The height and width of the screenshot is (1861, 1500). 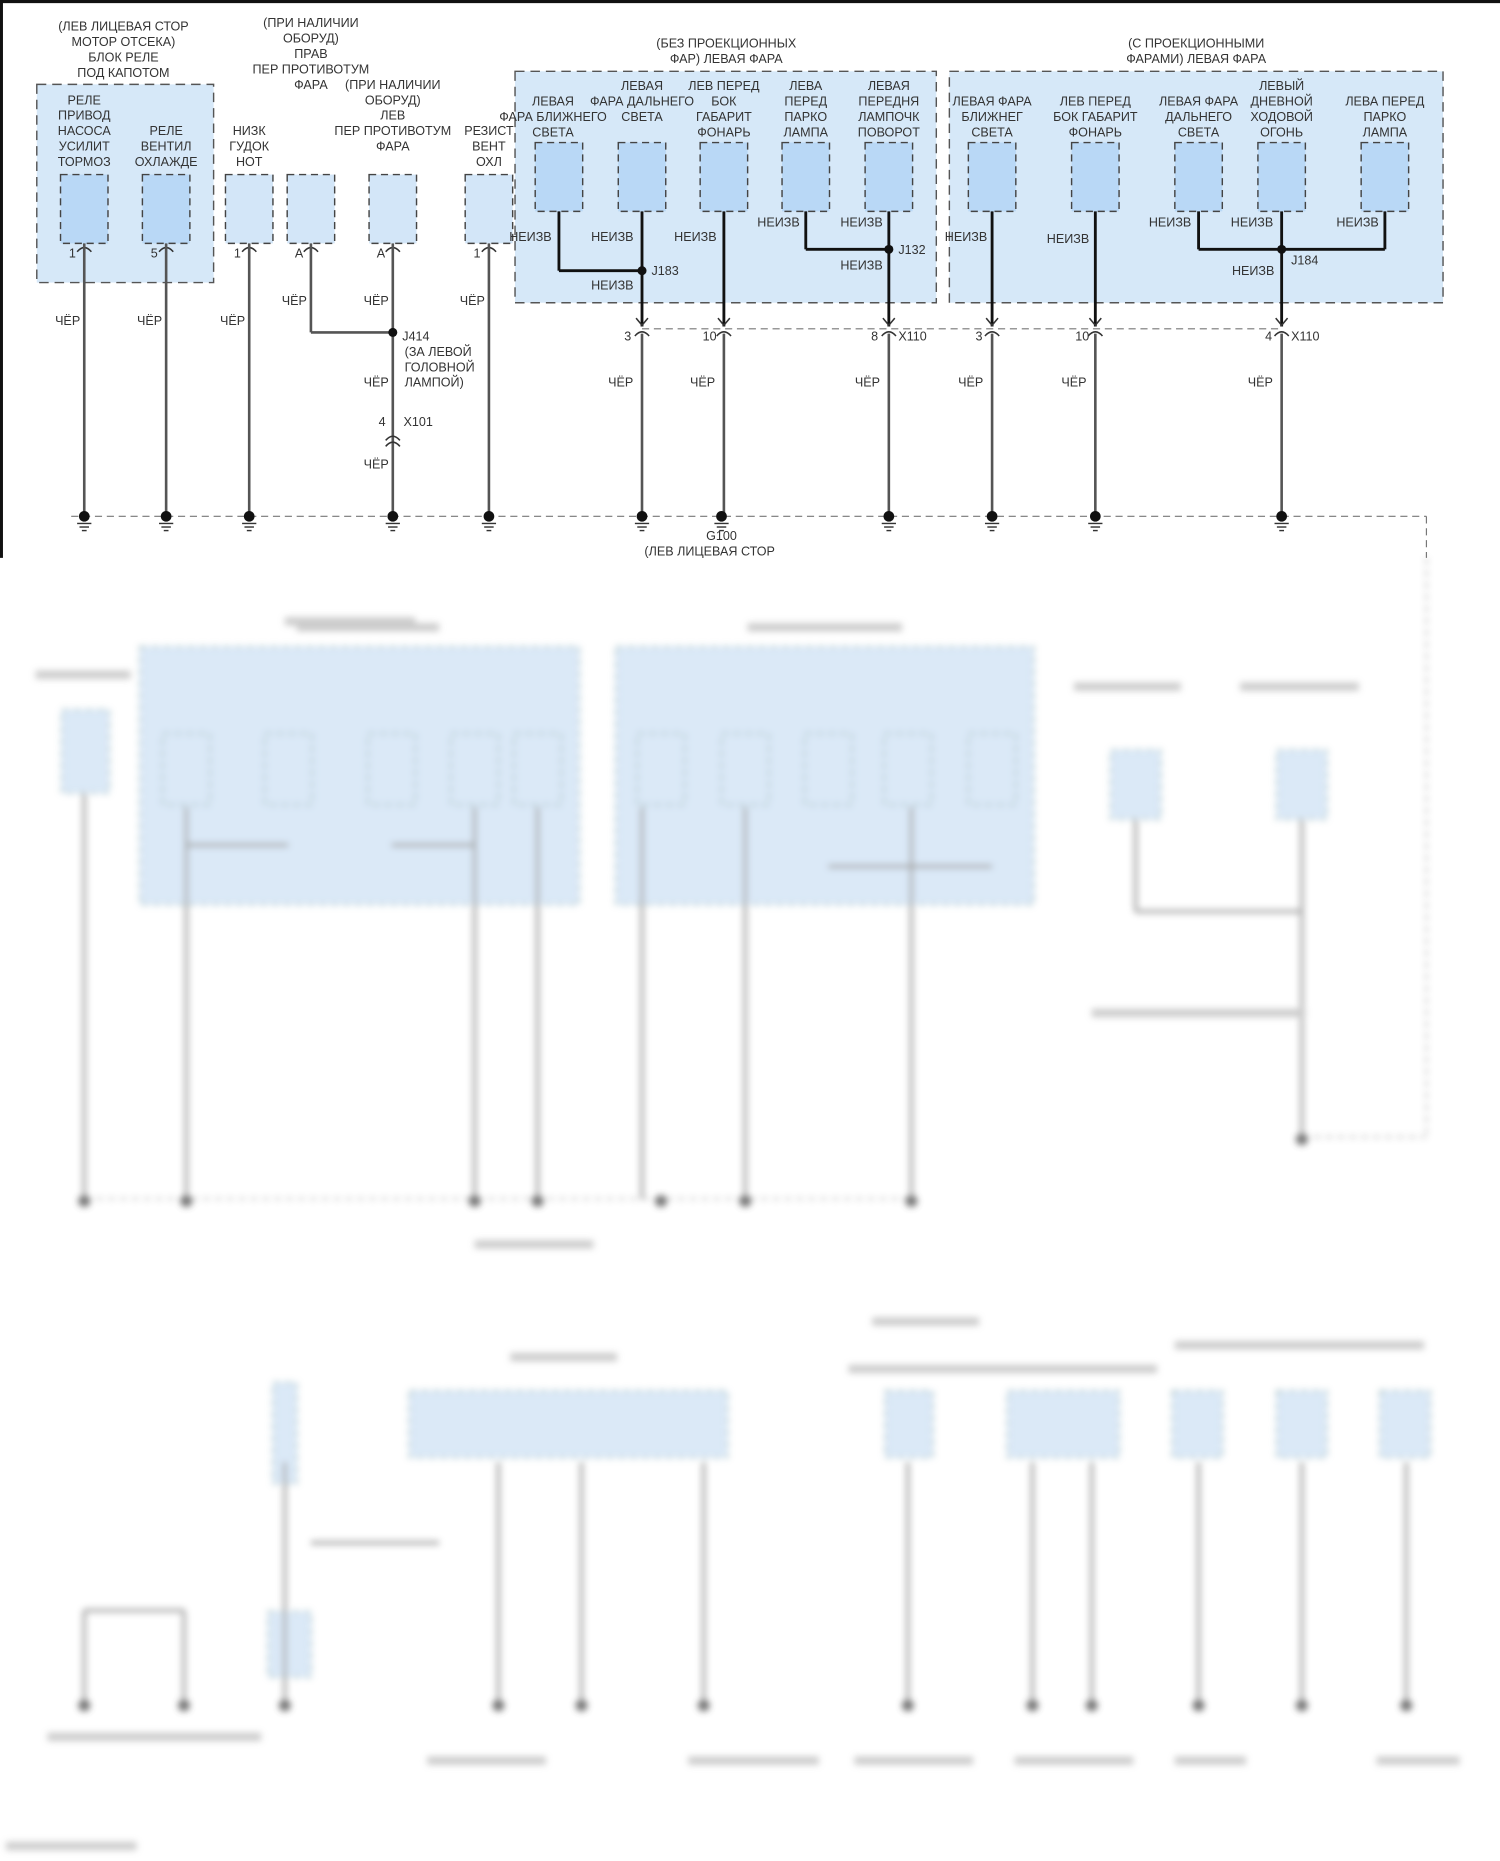 I want to click on group-title: ФАР) ЛЕВАЯ ФАРА, so click(x=726, y=59).